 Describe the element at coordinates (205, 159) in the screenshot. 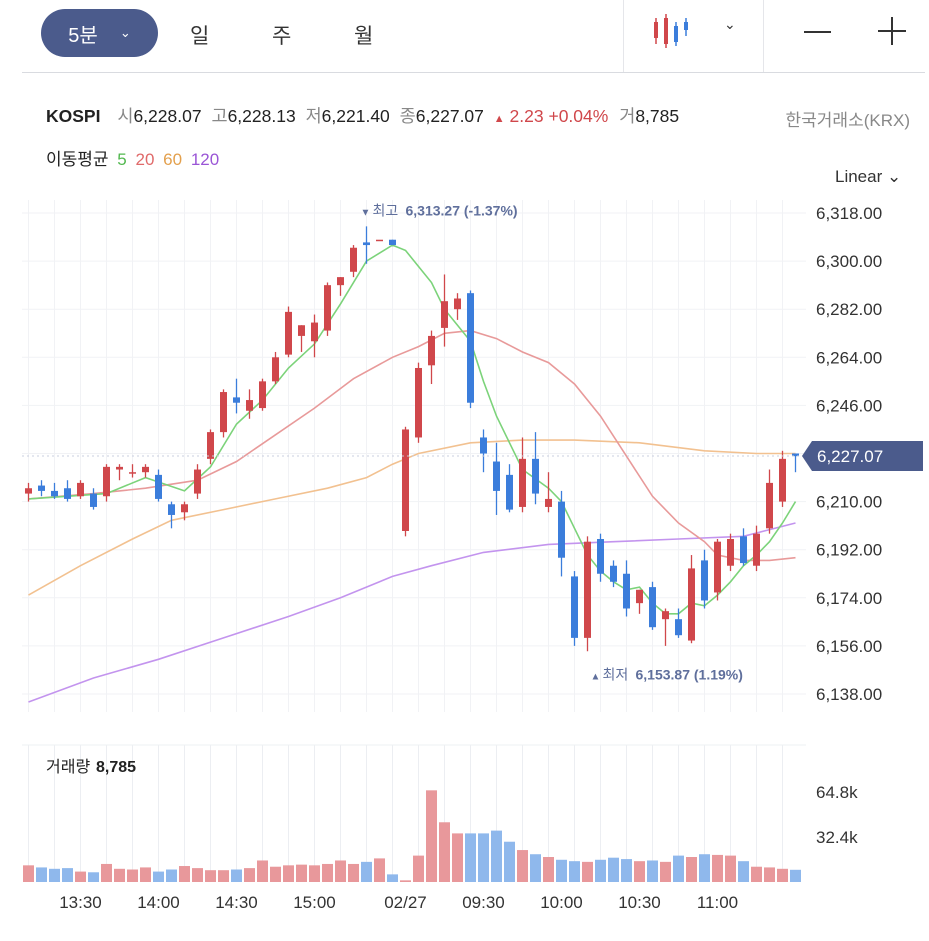

I see `ma-legend-120: 120` at that location.